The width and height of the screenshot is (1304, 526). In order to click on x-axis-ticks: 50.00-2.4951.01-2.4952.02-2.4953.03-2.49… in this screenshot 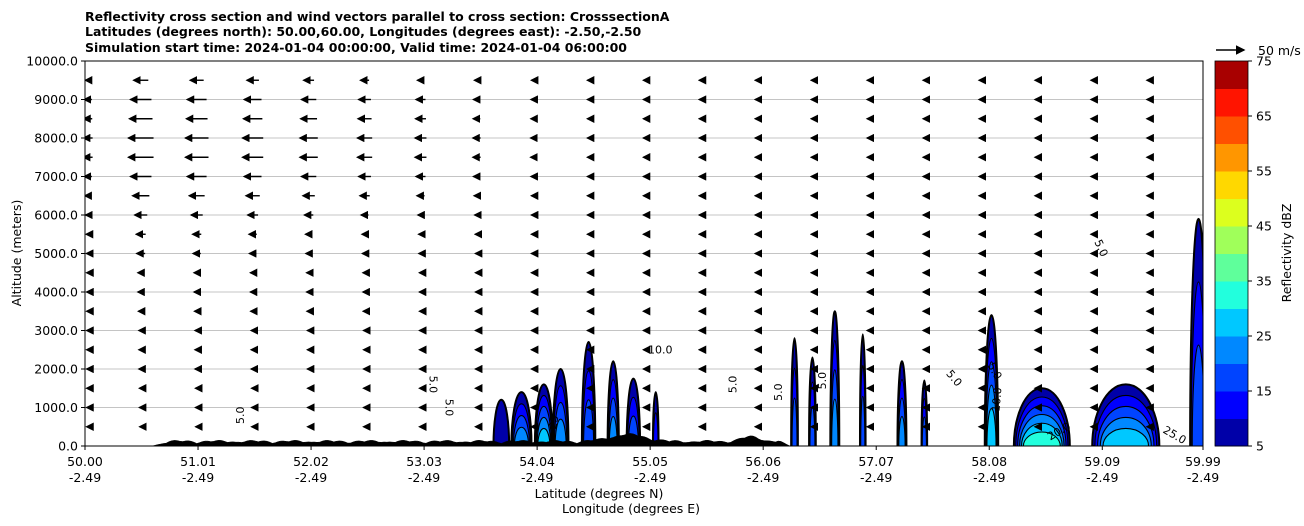, I will do `click(644, 465)`.